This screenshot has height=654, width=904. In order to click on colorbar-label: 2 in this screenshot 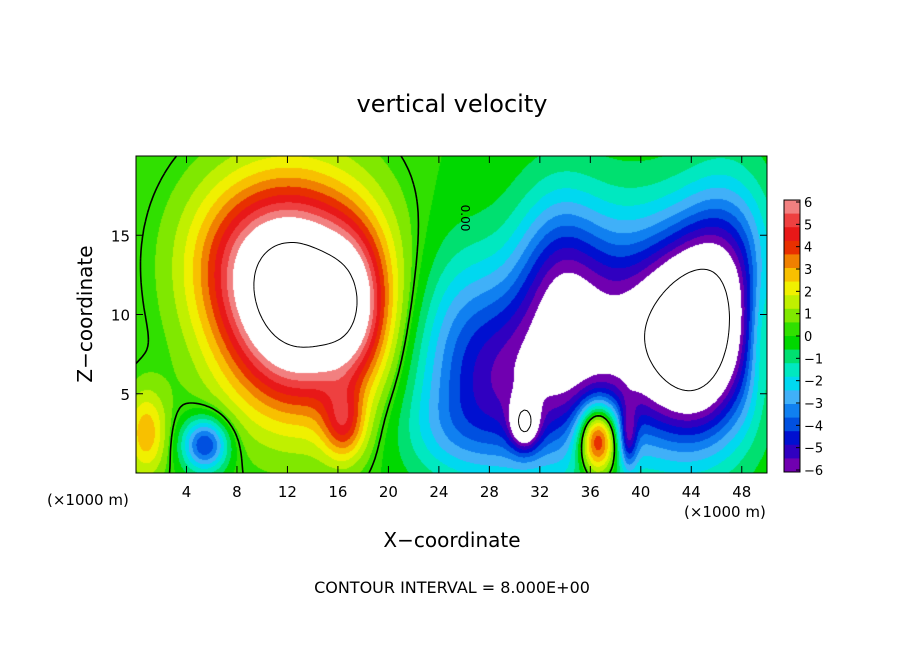, I will do `click(808, 292)`.